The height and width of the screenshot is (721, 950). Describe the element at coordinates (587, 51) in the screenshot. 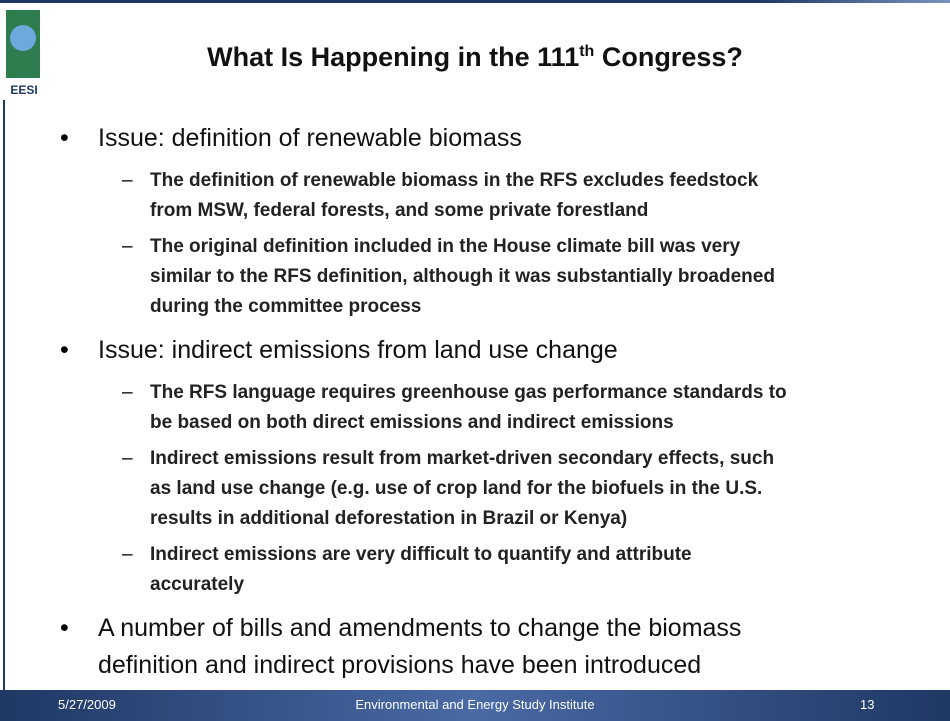

I see `title-sup: th` at that location.